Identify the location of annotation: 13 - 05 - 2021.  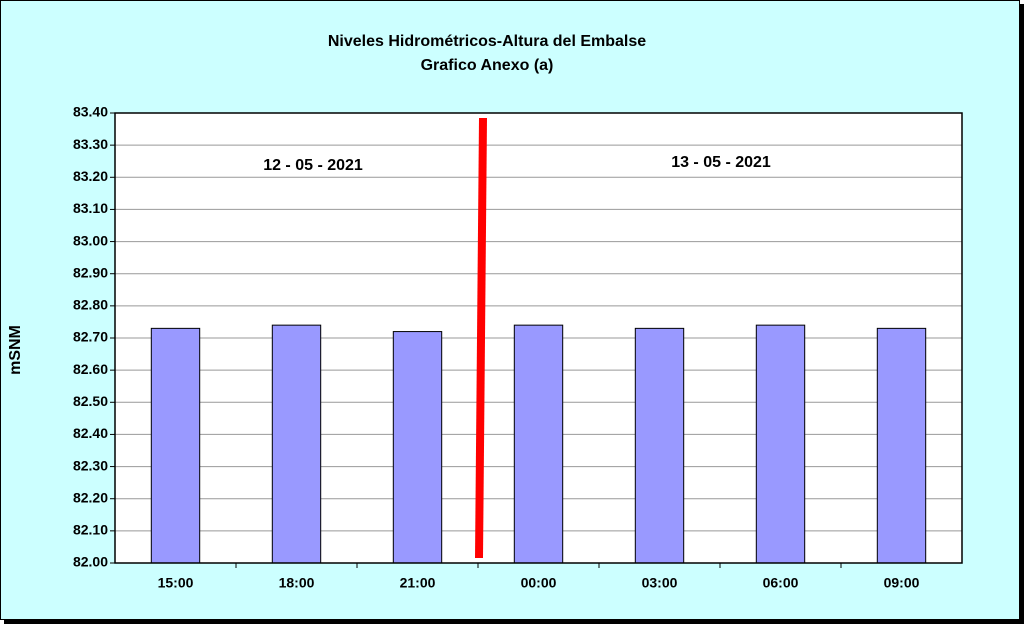
(721, 162).